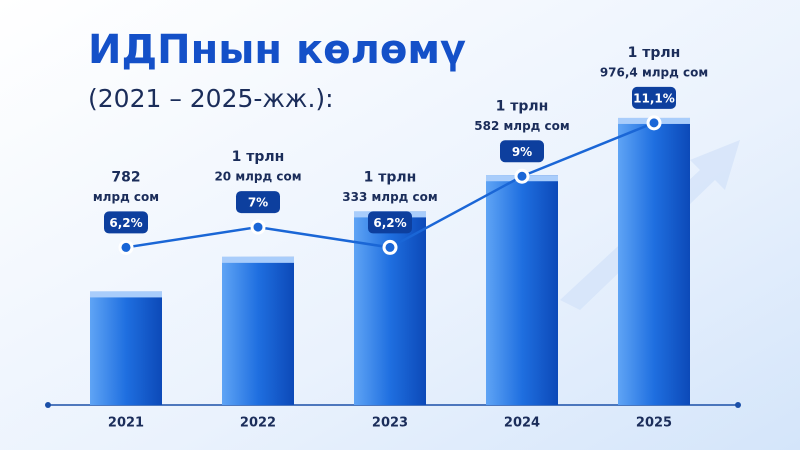 The height and width of the screenshot is (450, 800). Describe the element at coordinates (126, 197) in the screenshot. I see `value-label: млрд сом` at that location.